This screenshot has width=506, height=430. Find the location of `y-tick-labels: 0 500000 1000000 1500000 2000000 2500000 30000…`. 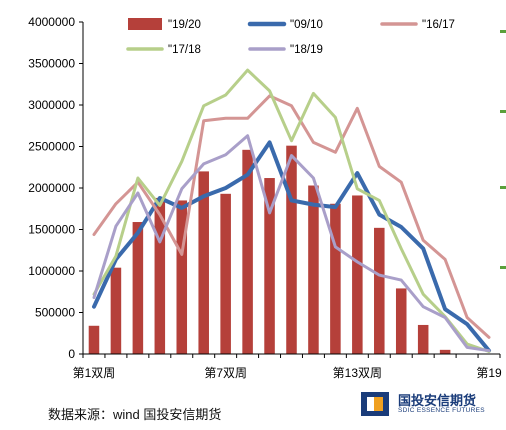

y-tick-labels: 0 500000 1000000 1500000 2000000 2500000 30000… is located at coordinates (51, 188).